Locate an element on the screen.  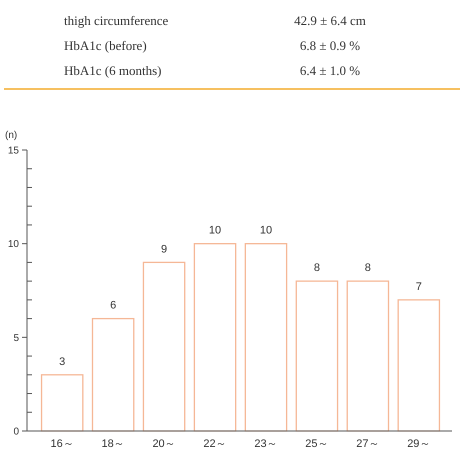
data-label: 6 is located at coordinates (113, 306).